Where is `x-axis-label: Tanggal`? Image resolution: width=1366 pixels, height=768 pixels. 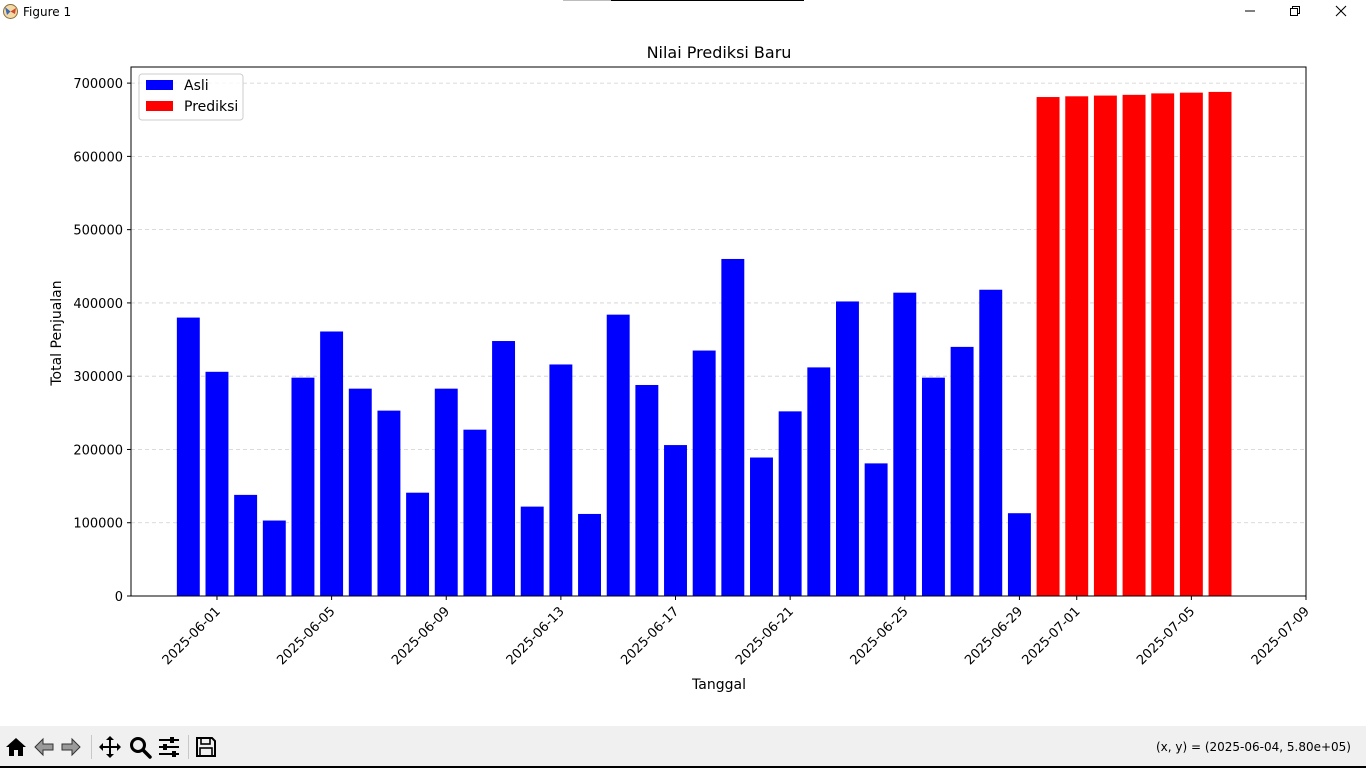 x-axis-label: Tanggal is located at coordinates (718, 685).